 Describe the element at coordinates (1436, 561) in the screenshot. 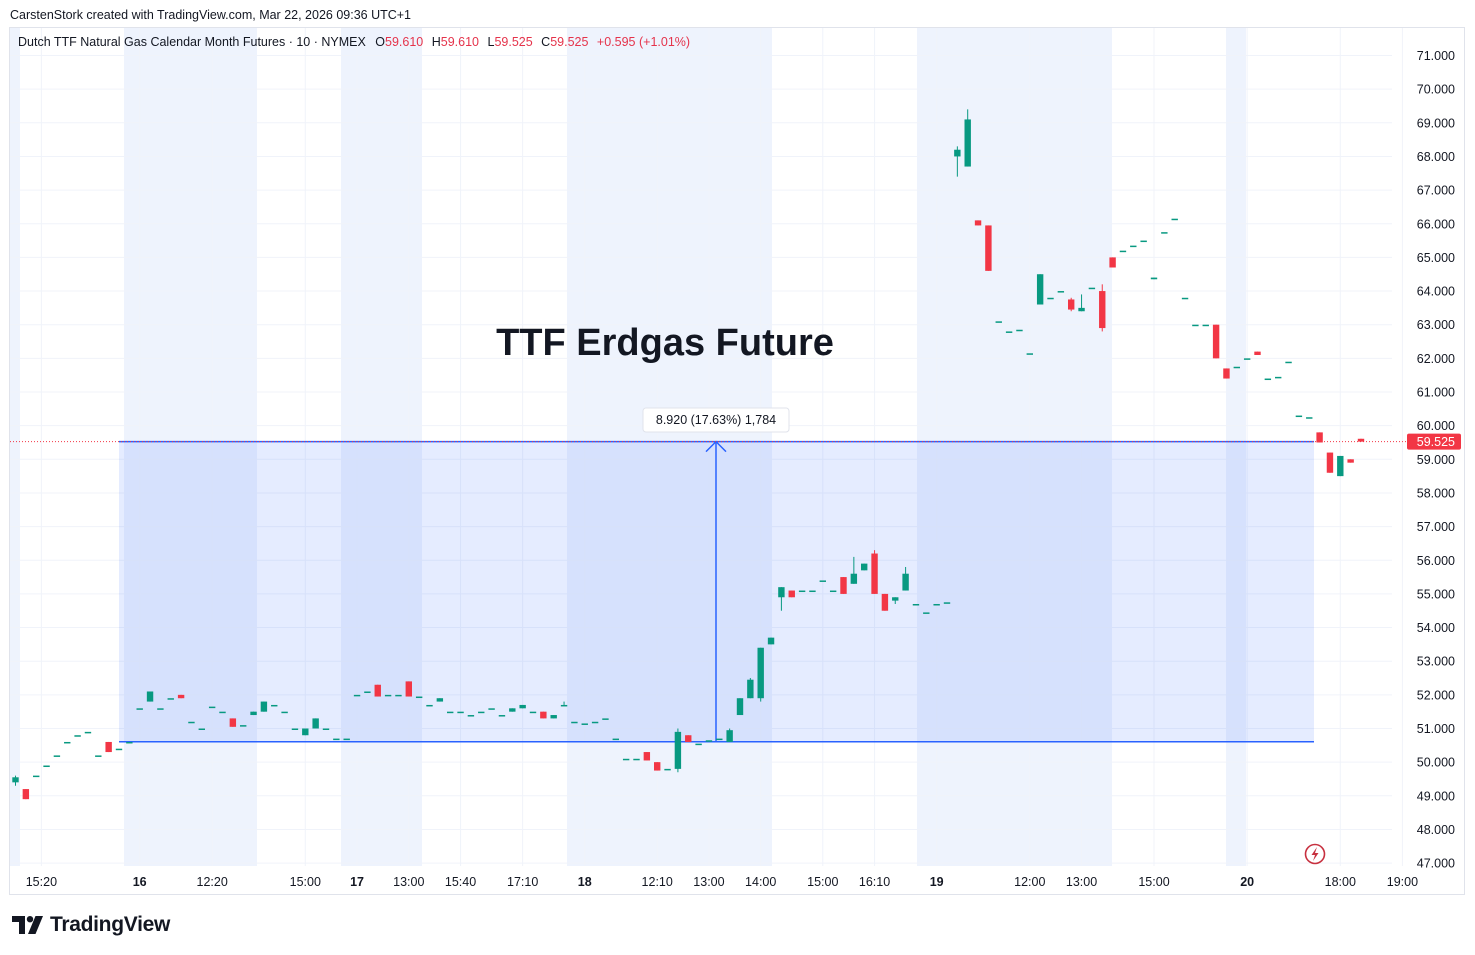

I see `y-tick-label: 56.000` at that location.